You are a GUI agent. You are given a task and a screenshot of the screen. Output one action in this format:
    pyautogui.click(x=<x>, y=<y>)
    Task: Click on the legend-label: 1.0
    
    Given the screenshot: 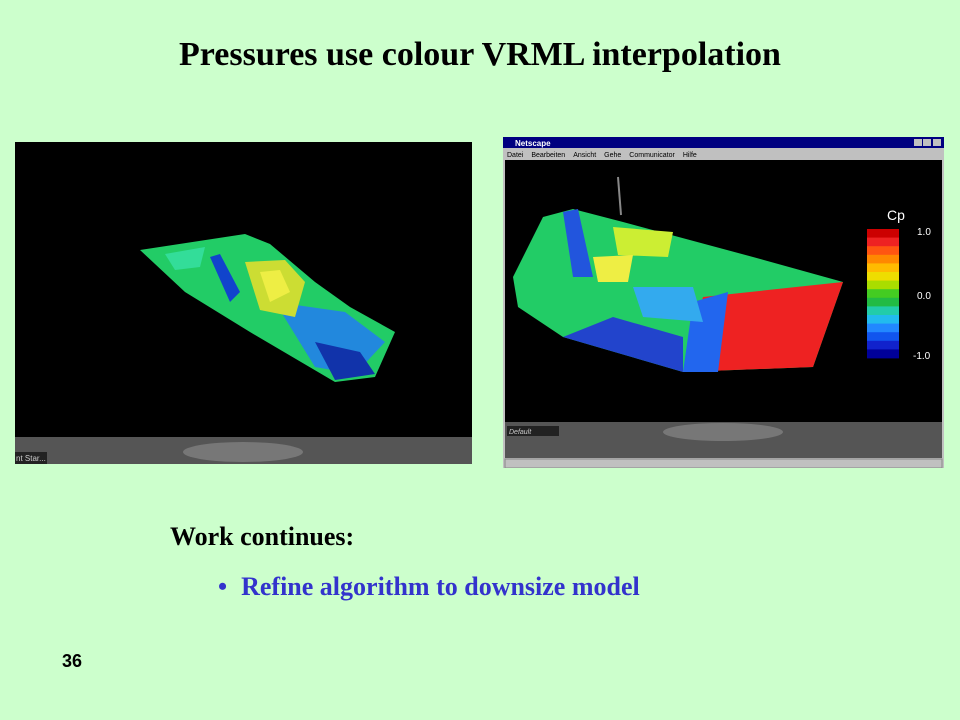 What is the action you would take?
    pyautogui.click(x=924, y=232)
    